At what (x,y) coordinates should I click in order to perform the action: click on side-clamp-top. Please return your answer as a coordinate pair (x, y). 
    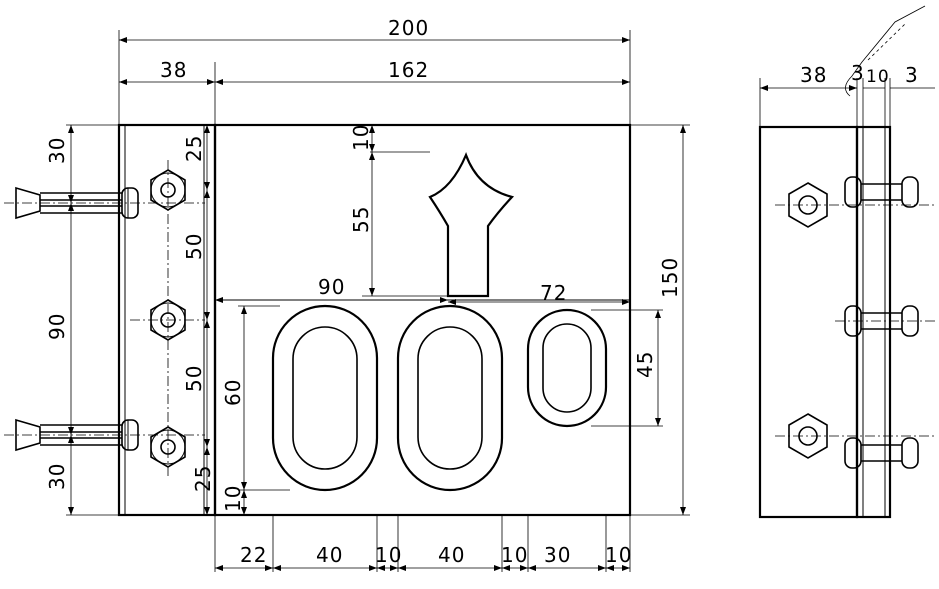
    Looking at the image, I should click on (881, 192).